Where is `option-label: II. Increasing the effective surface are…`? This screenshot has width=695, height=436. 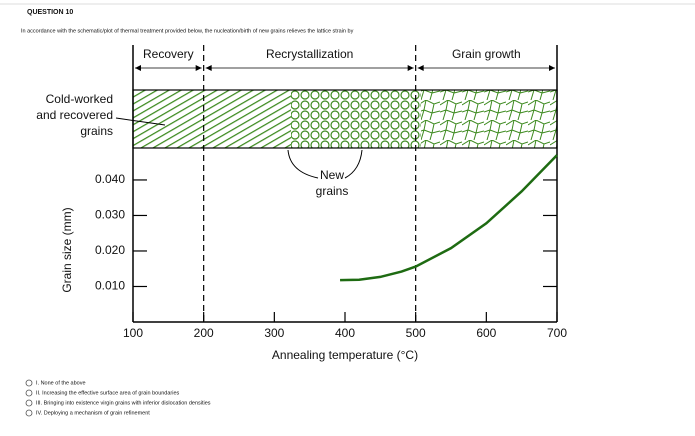
option-label: II. Increasing the effective surface are… is located at coordinates (108, 393).